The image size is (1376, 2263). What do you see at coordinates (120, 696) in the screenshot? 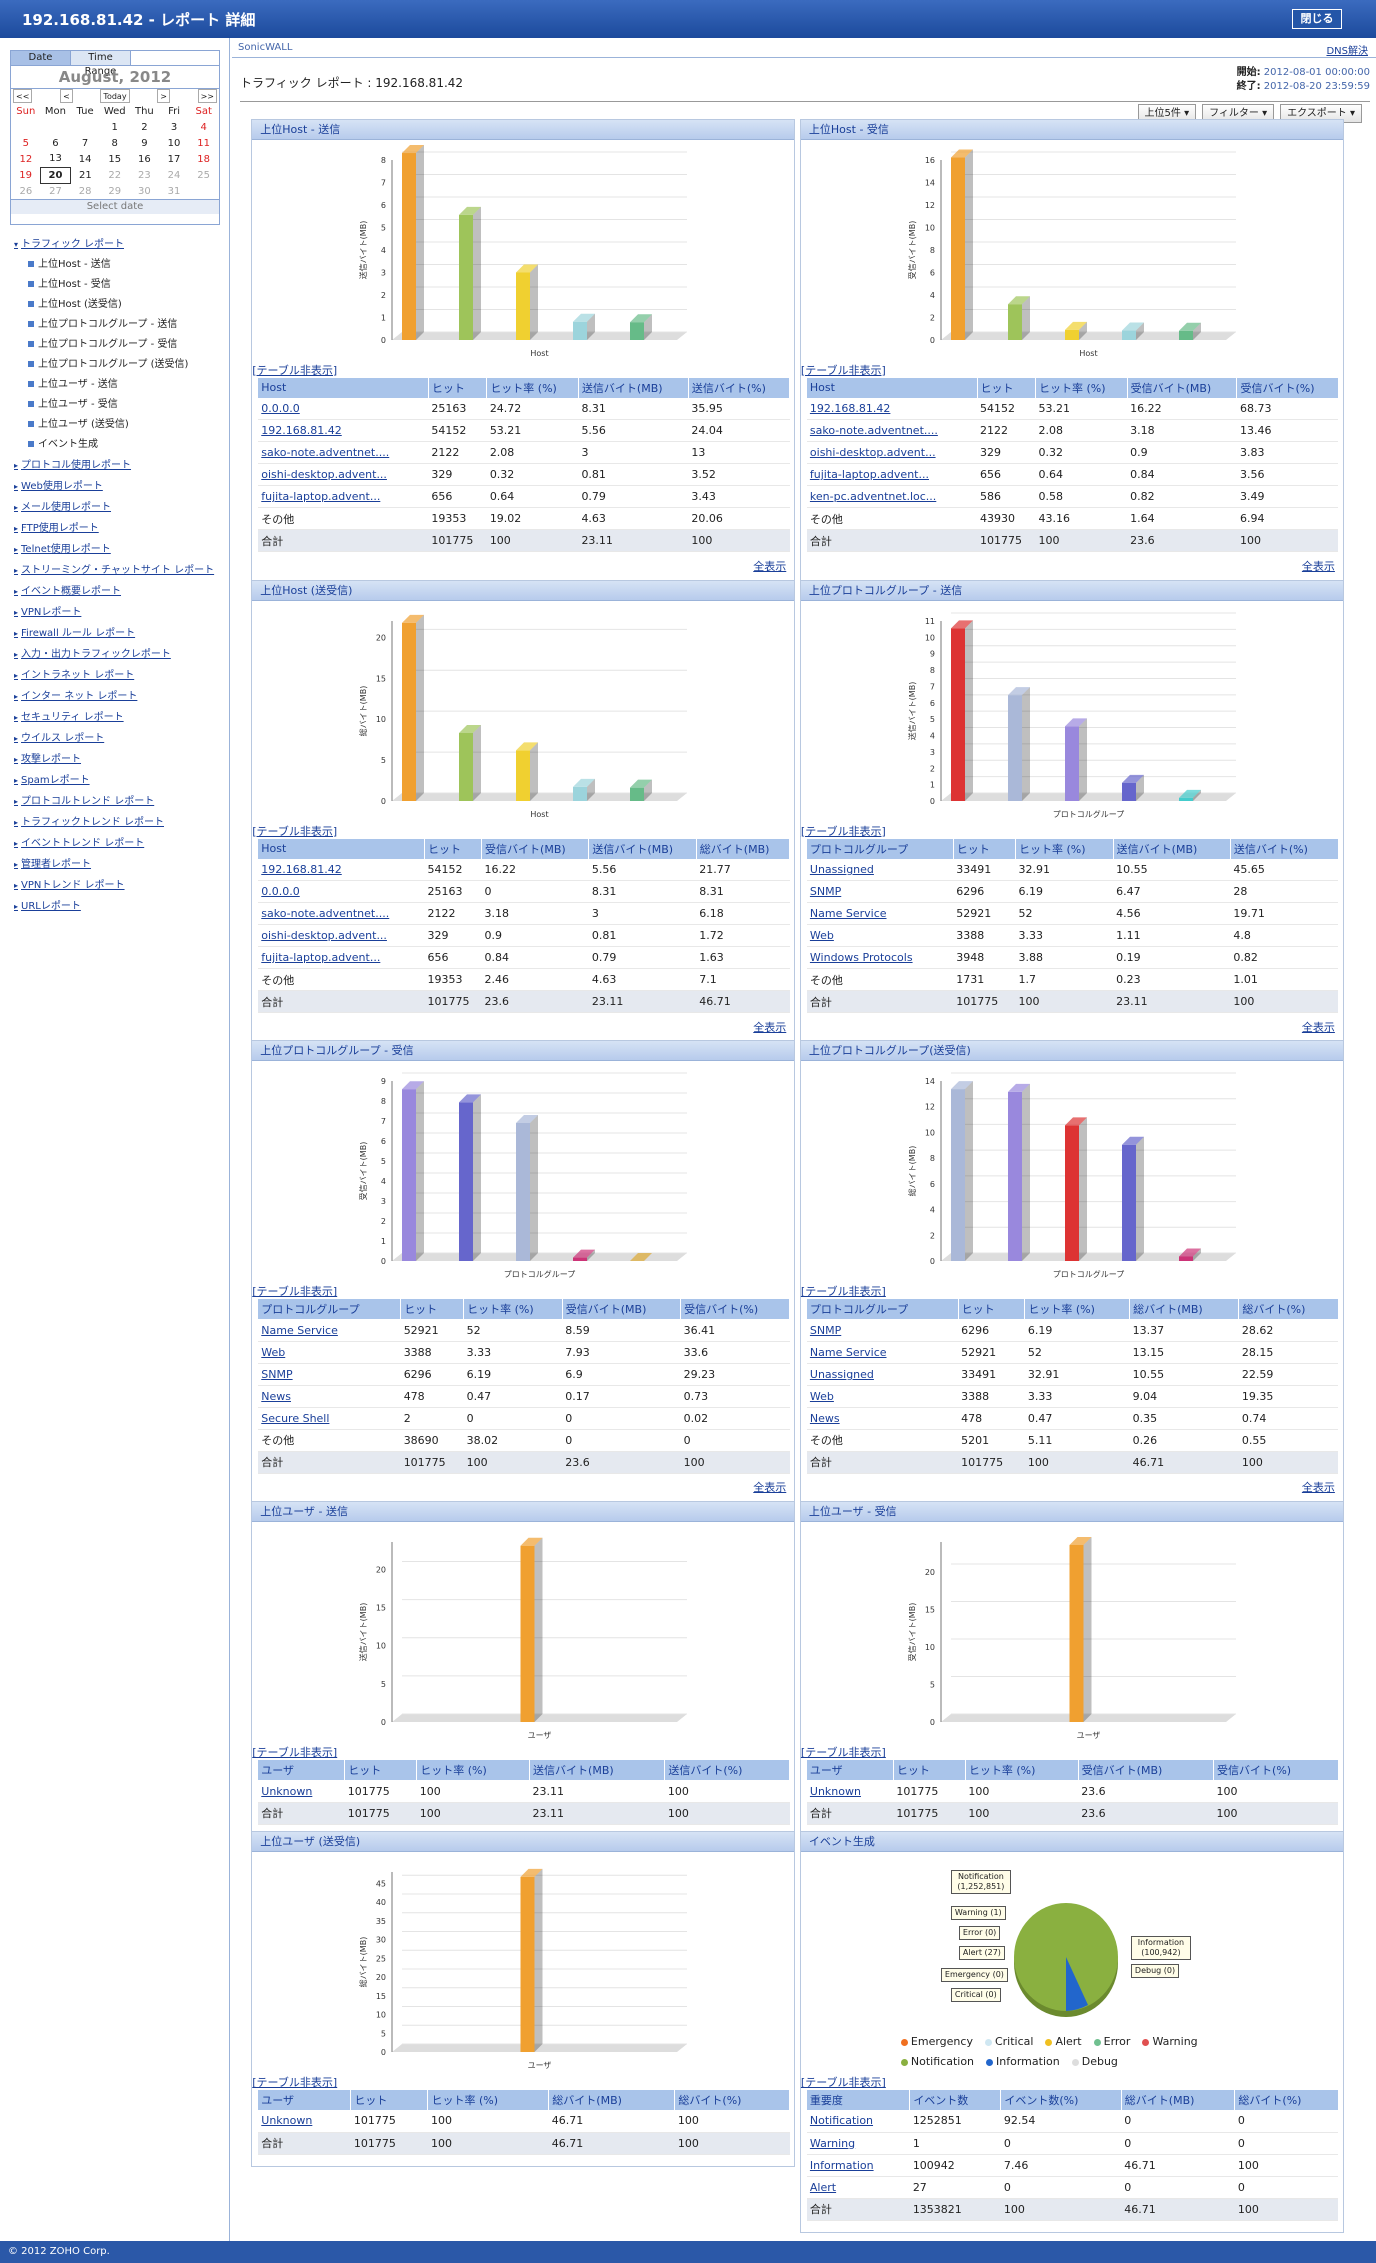
I see `tree-item: ▸ インター ネット レポート` at bounding box center [120, 696].